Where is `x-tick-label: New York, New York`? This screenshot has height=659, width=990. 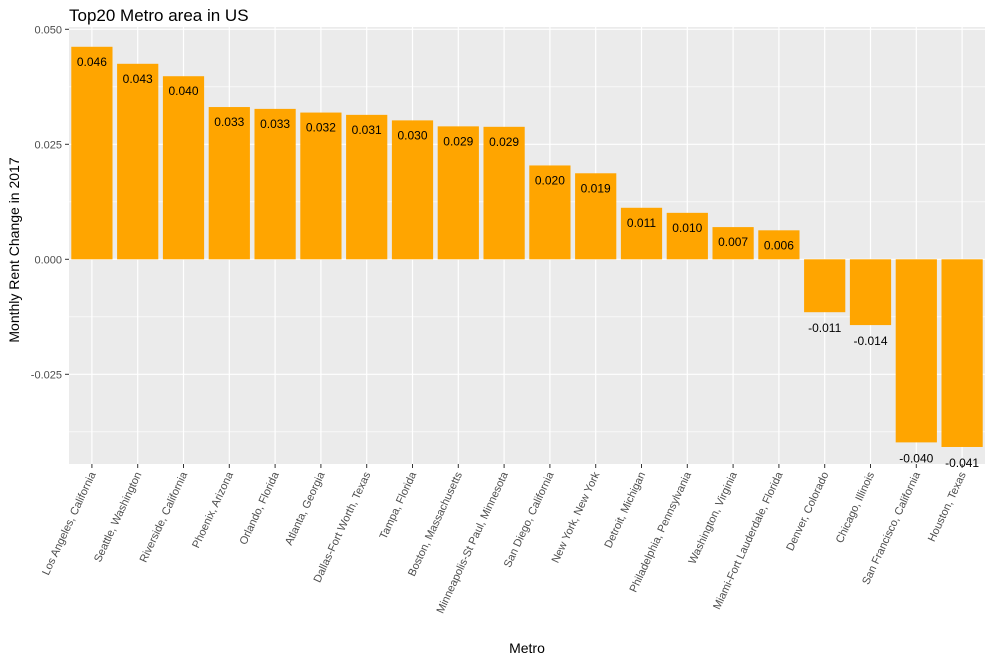 x-tick-label: New York, New York is located at coordinates (576, 517).